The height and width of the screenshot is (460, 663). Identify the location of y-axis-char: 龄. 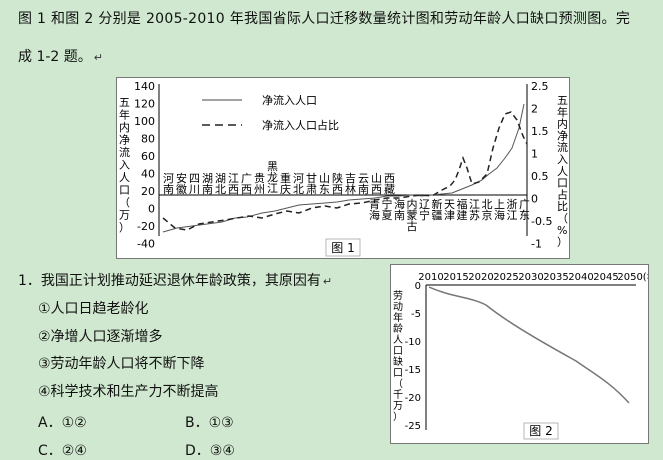
(398, 328).